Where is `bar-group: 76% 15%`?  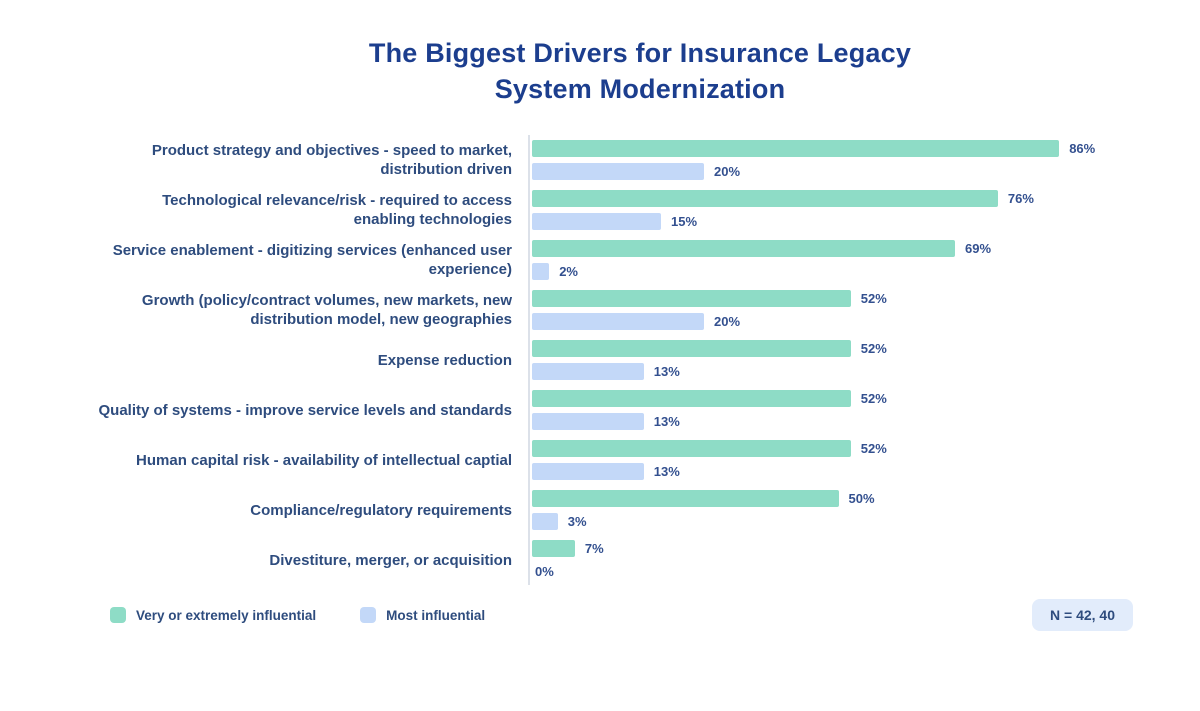 bar-group: 76% 15% is located at coordinates (864, 210).